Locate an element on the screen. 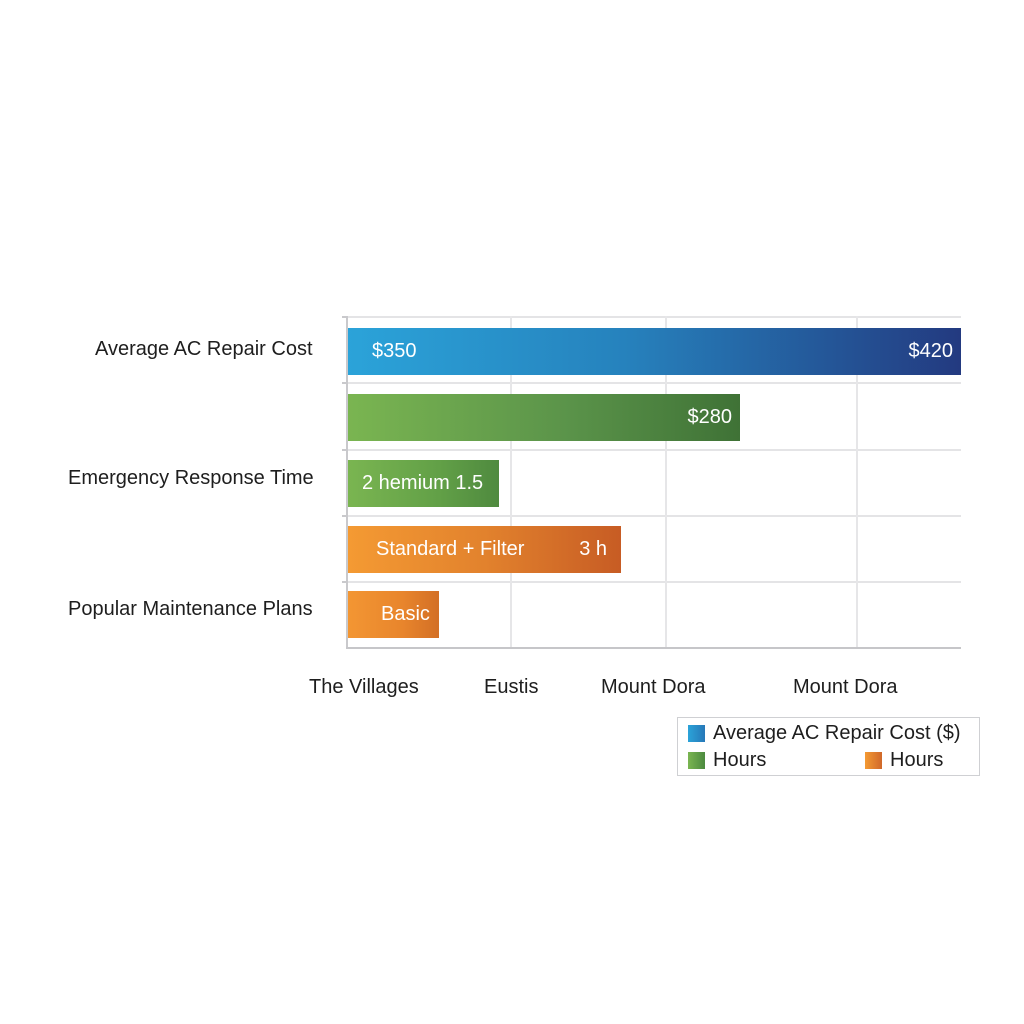 The height and width of the screenshot is (1024, 1024). y-axis-line is located at coordinates (347, 482).